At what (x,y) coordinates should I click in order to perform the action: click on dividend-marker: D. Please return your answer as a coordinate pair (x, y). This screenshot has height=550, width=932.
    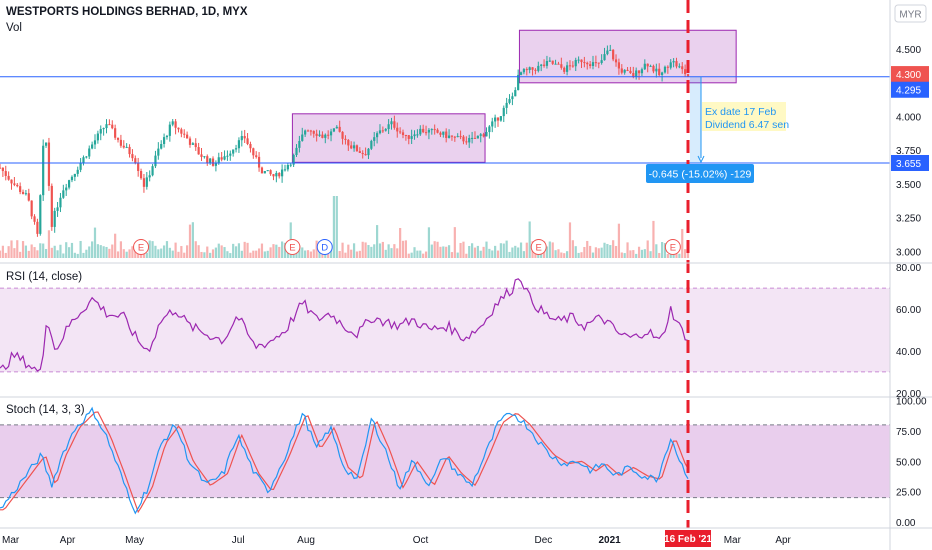
    Looking at the image, I should click on (324, 247).